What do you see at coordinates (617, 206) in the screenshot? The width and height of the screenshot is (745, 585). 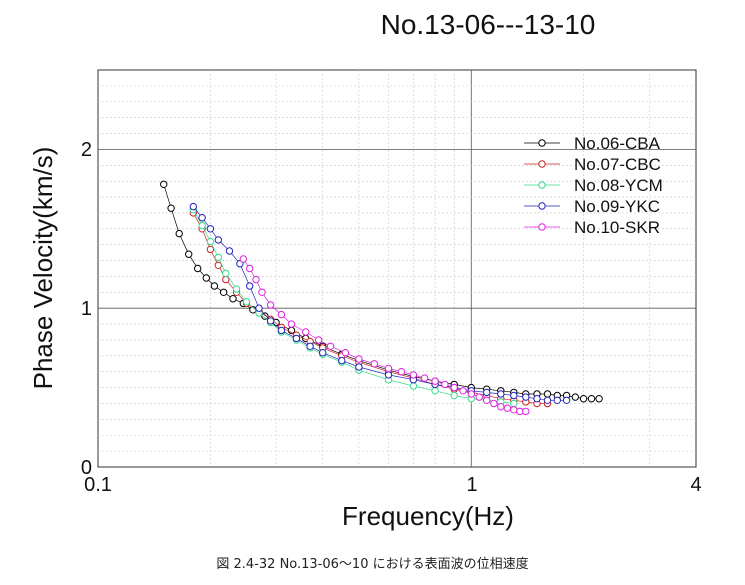 I see `legend-label: No.09-YKC` at bounding box center [617, 206].